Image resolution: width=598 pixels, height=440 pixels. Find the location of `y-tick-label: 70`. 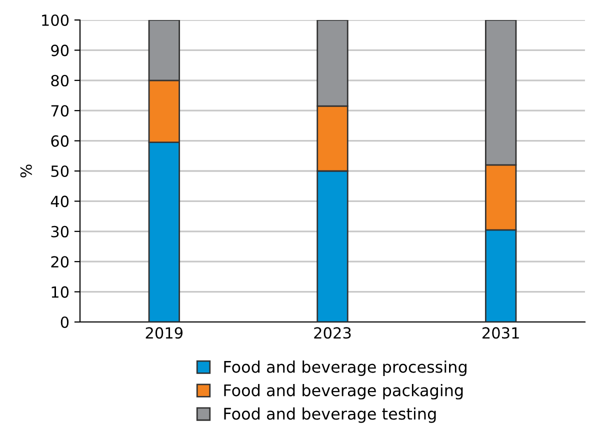

y-tick-label: 70 is located at coordinates (60, 111).